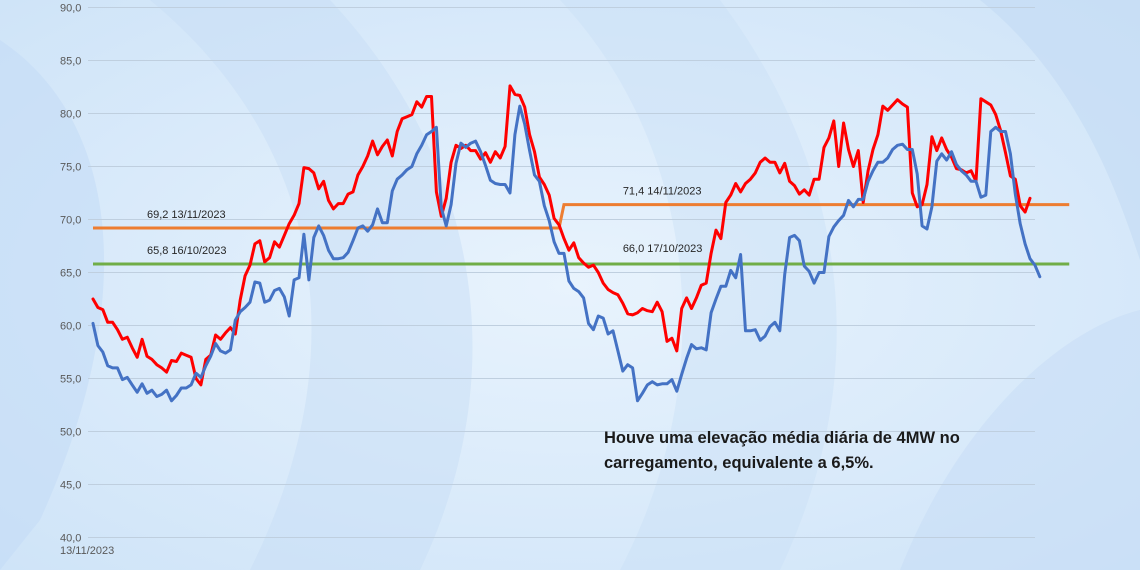 The width and height of the screenshot is (1140, 570). Describe the element at coordinates (70, 221) in the screenshot. I see `y-tick-label: 70,0` at that location.